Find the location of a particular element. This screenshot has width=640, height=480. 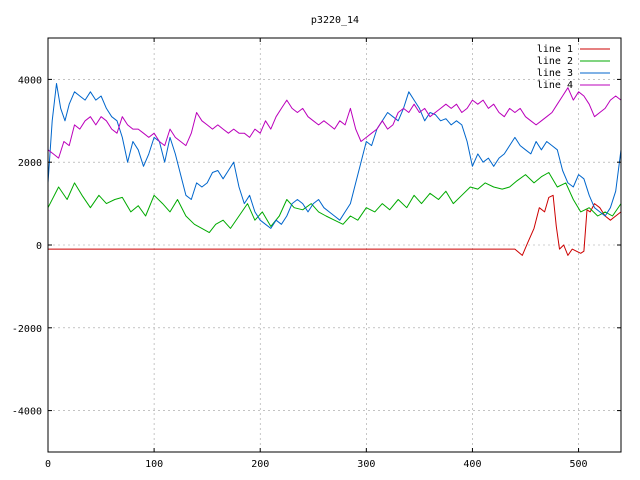

x-tick-label: 100 is located at coordinates (154, 464).